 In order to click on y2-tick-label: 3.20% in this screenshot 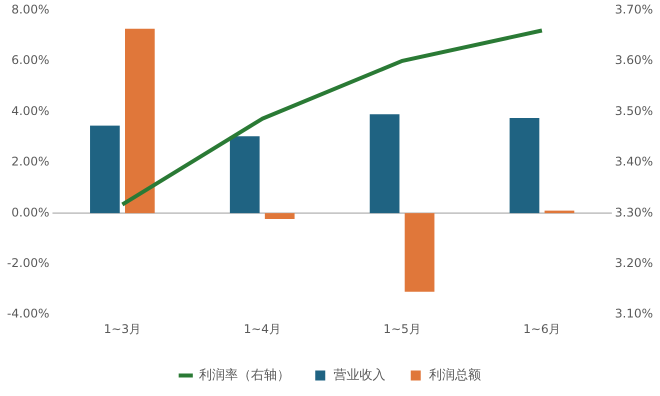, I will do `click(634, 263)`.